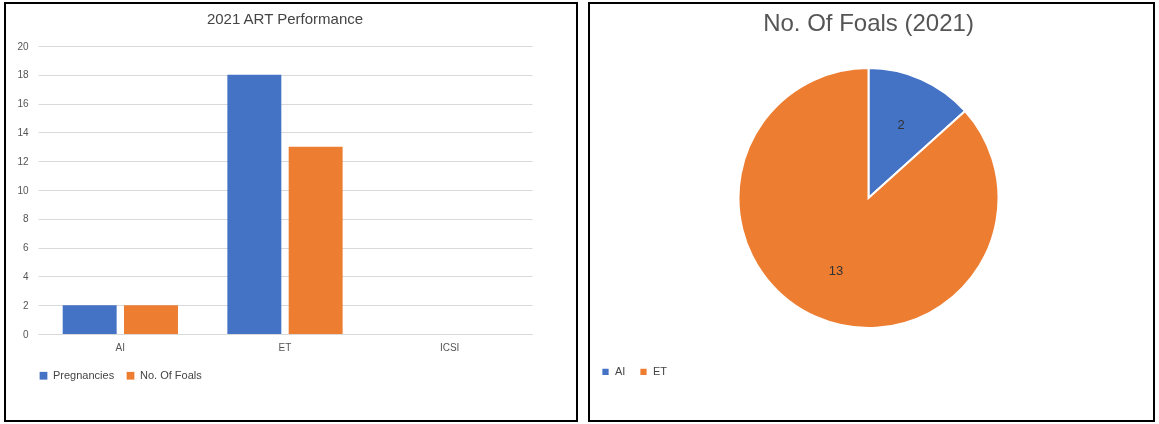  Describe the element at coordinates (23, 75) in the screenshot. I see `y-tick-label: 18` at that location.